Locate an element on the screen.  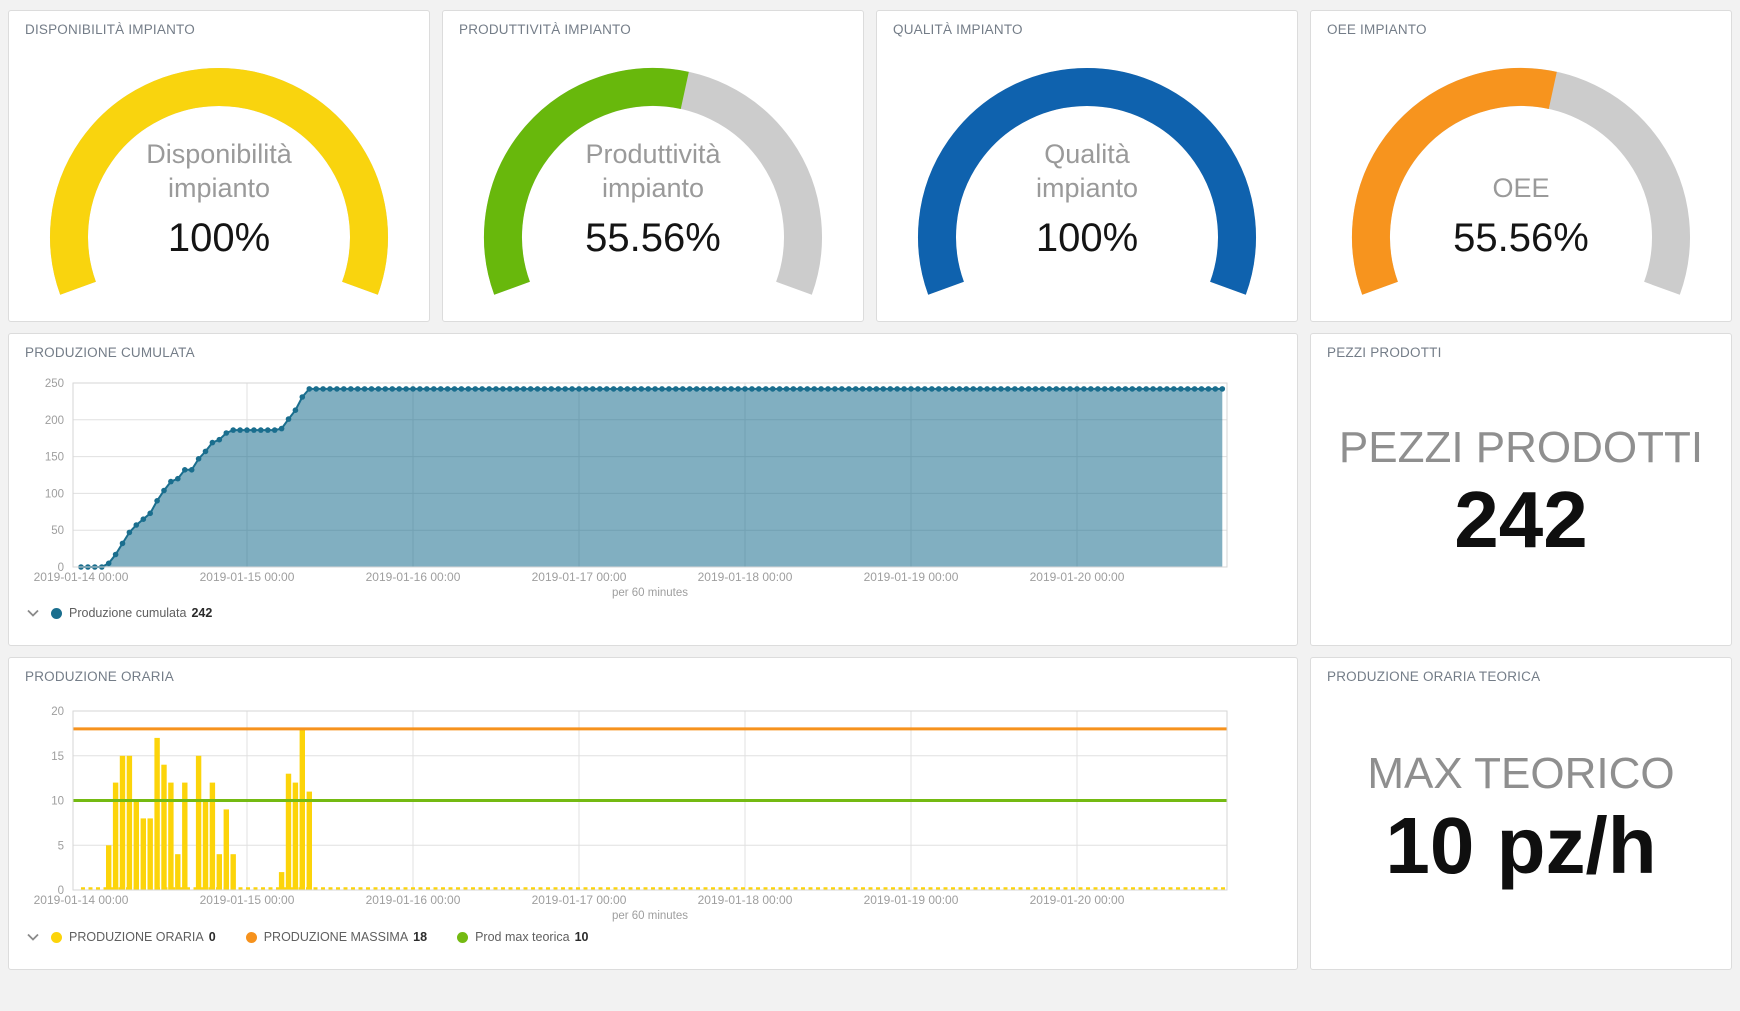
y-axis-tick-label: 200 is located at coordinates (54, 421).